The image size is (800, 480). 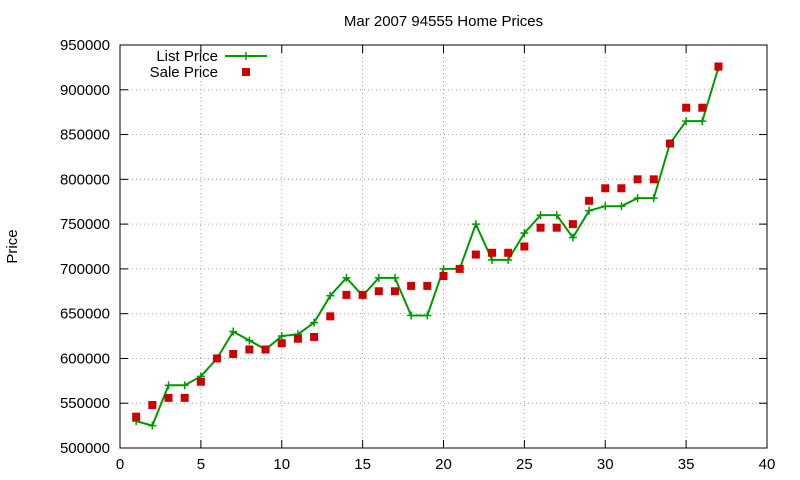 I want to click on x-tick-label: 35, so click(x=686, y=464).